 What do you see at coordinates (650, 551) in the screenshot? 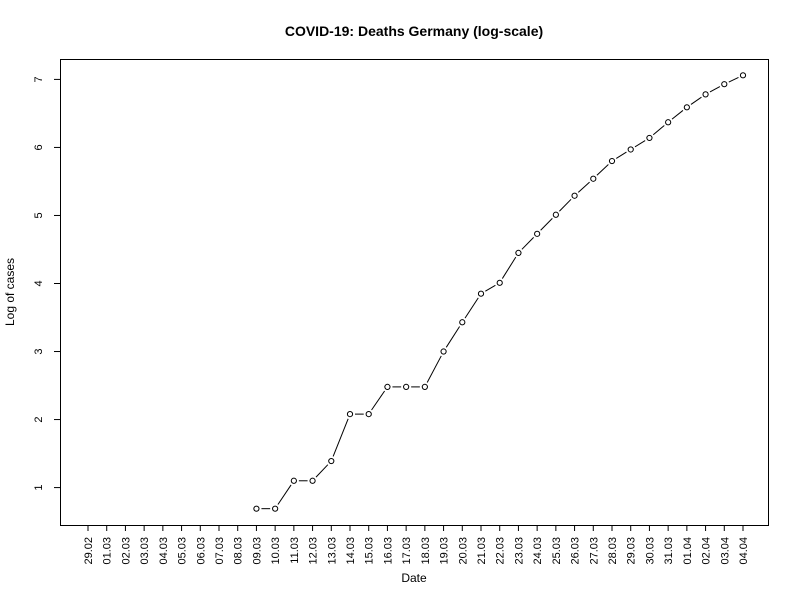
I see `x-tick-label: 30.03` at bounding box center [650, 551].